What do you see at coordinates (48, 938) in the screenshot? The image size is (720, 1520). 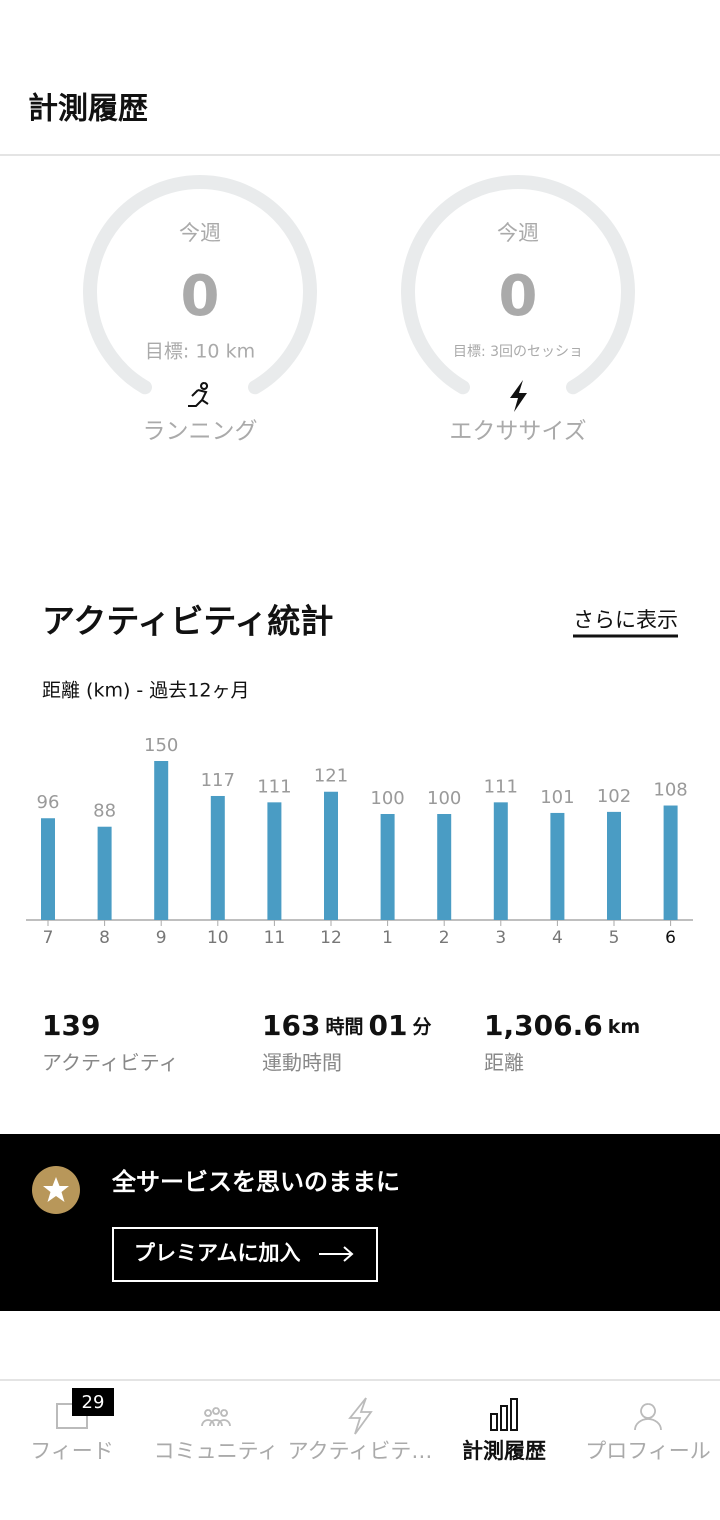 I see `x-tick-label: 7` at bounding box center [48, 938].